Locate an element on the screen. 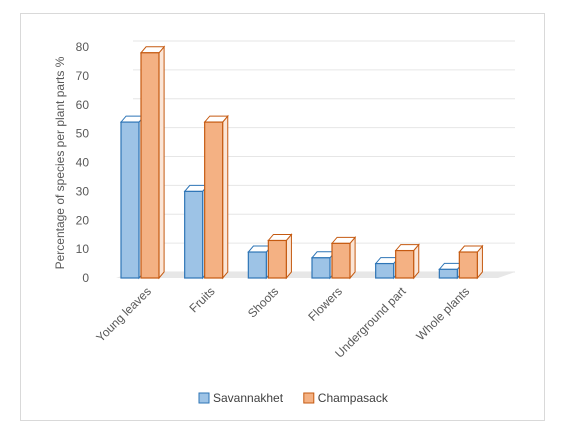 The width and height of the screenshot is (563, 447). y-tick-label: 0 is located at coordinates (85, 278).